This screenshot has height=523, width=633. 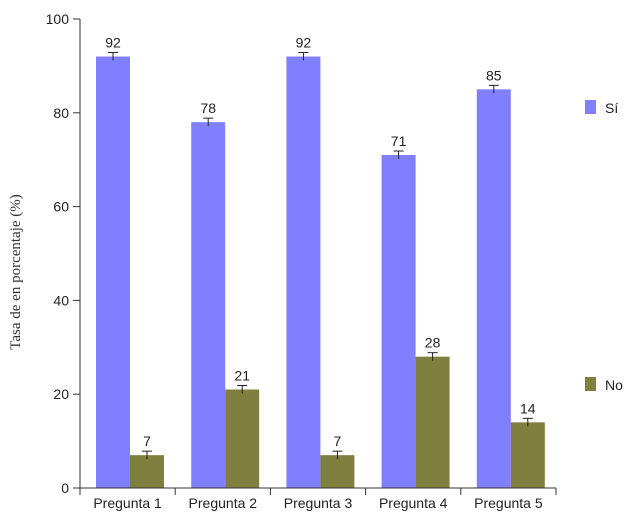 What do you see at coordinates (16, 272) in the screenshot?
I see `y-axis-label: Tasa de en porcentaje (%)` at bounding box center [16, 272].